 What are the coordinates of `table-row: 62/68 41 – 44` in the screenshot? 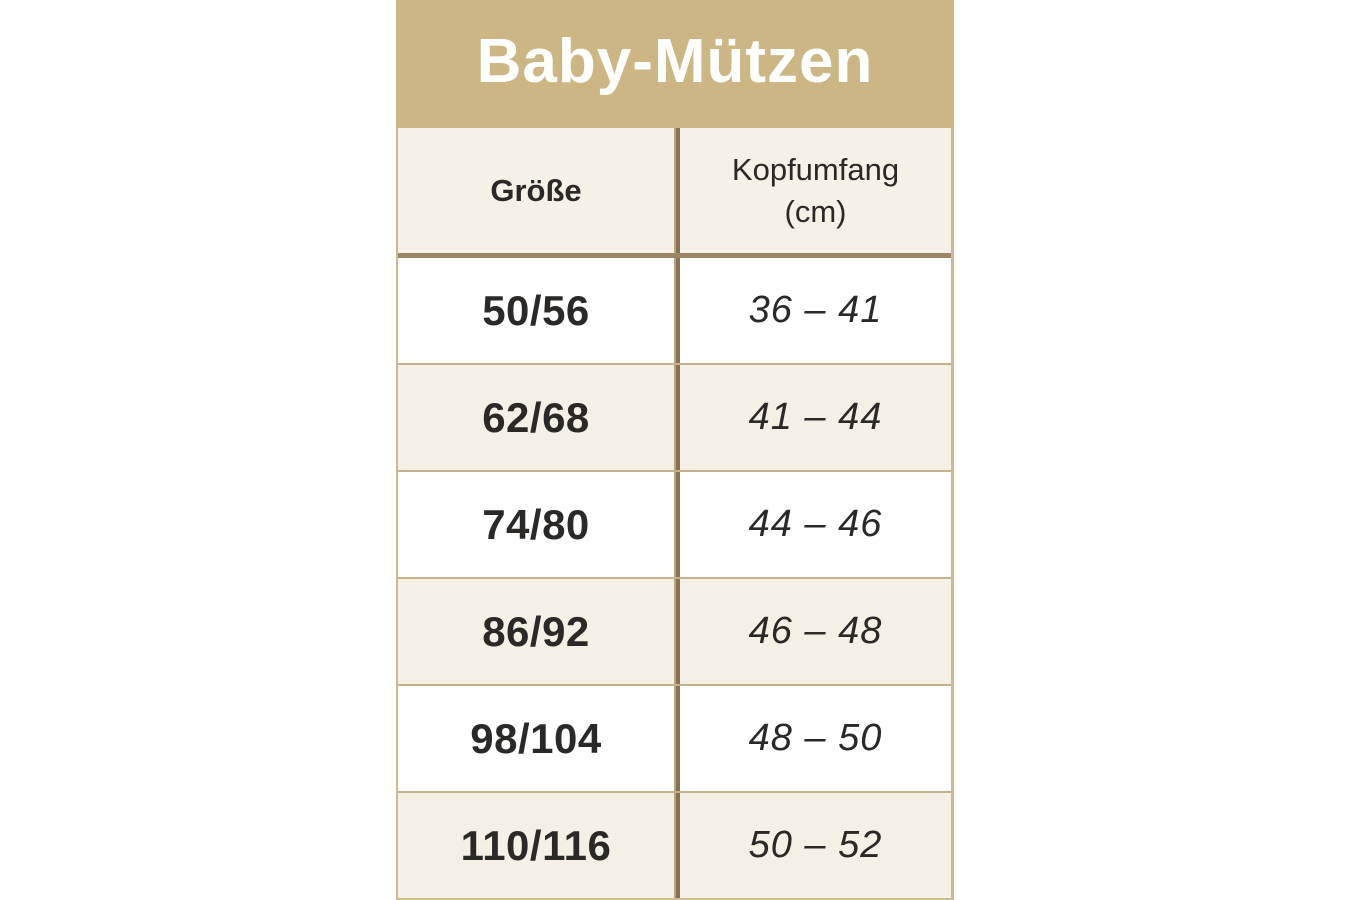 It's located at (674, 418).